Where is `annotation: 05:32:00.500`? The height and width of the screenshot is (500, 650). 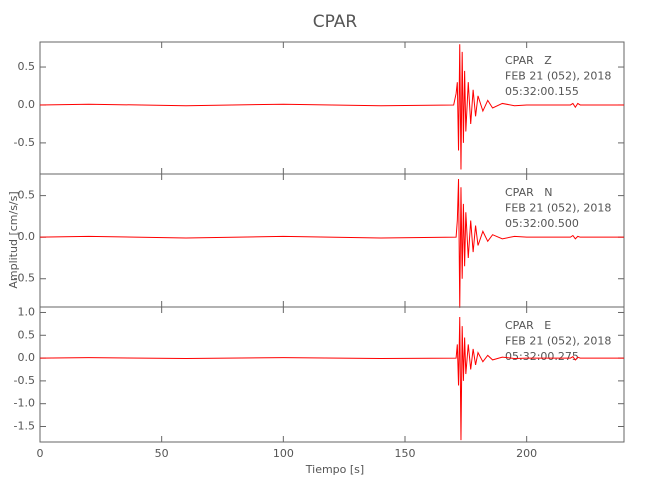
annotation: 05:32:00.500 is located at coordinates (542, 223).